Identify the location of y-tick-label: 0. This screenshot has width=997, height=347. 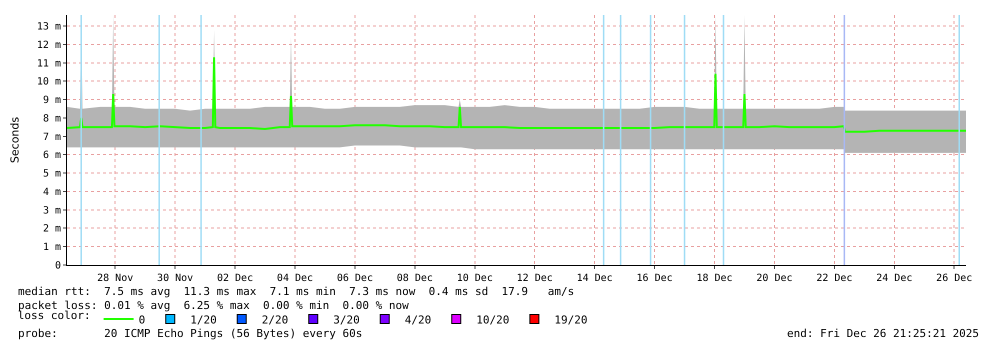
(57, 266).